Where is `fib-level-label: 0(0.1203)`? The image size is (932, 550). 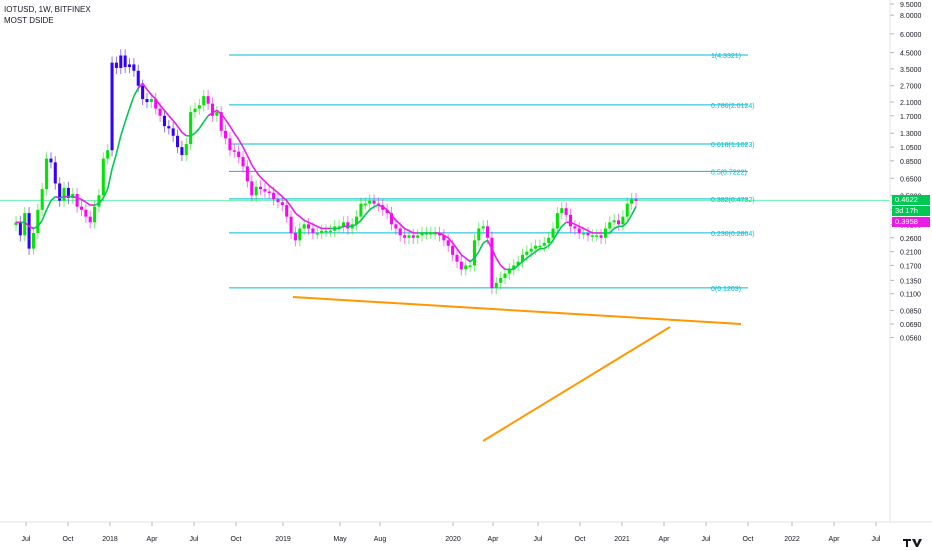
fib-level-label: 0(0.1203) is located at coordinates (726, 289).